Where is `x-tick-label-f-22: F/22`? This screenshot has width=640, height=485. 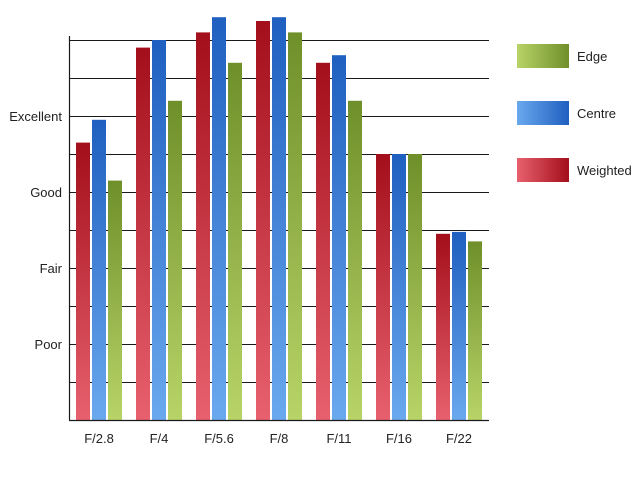 x-tick-label-f-22: F/22 is located at coordinates (459, 438).